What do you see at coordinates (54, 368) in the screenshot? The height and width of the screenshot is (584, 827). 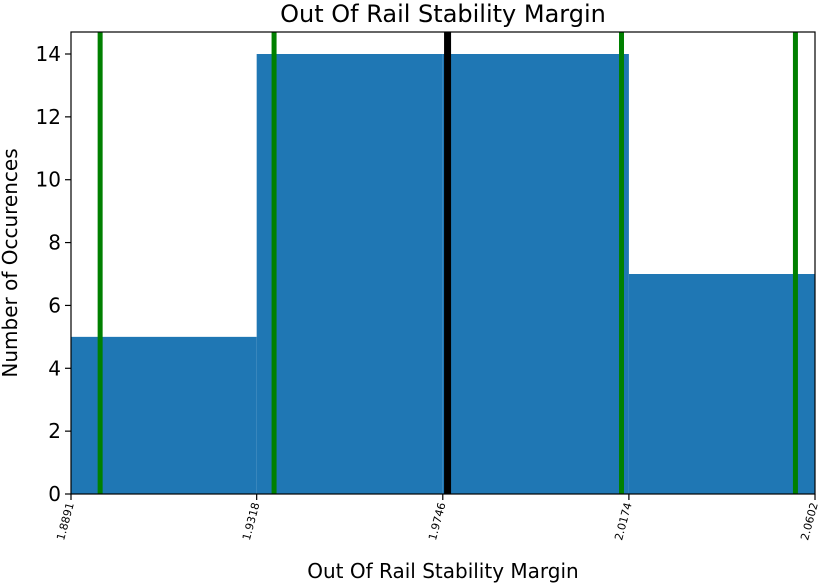 I see `y-tick-label: 4` at bounding box center [54, 368].